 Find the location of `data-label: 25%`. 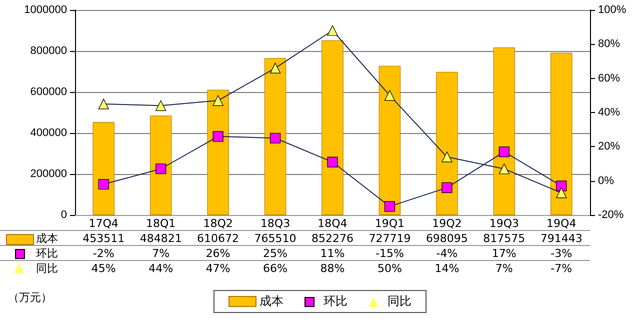

data-label: 25% is located at coordinates (275, 253).